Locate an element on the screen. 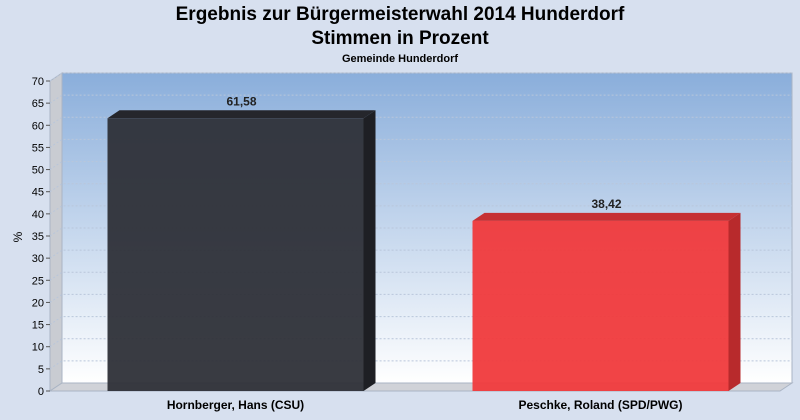  y-tick-label: 0 is located at coordinates (41, 392).